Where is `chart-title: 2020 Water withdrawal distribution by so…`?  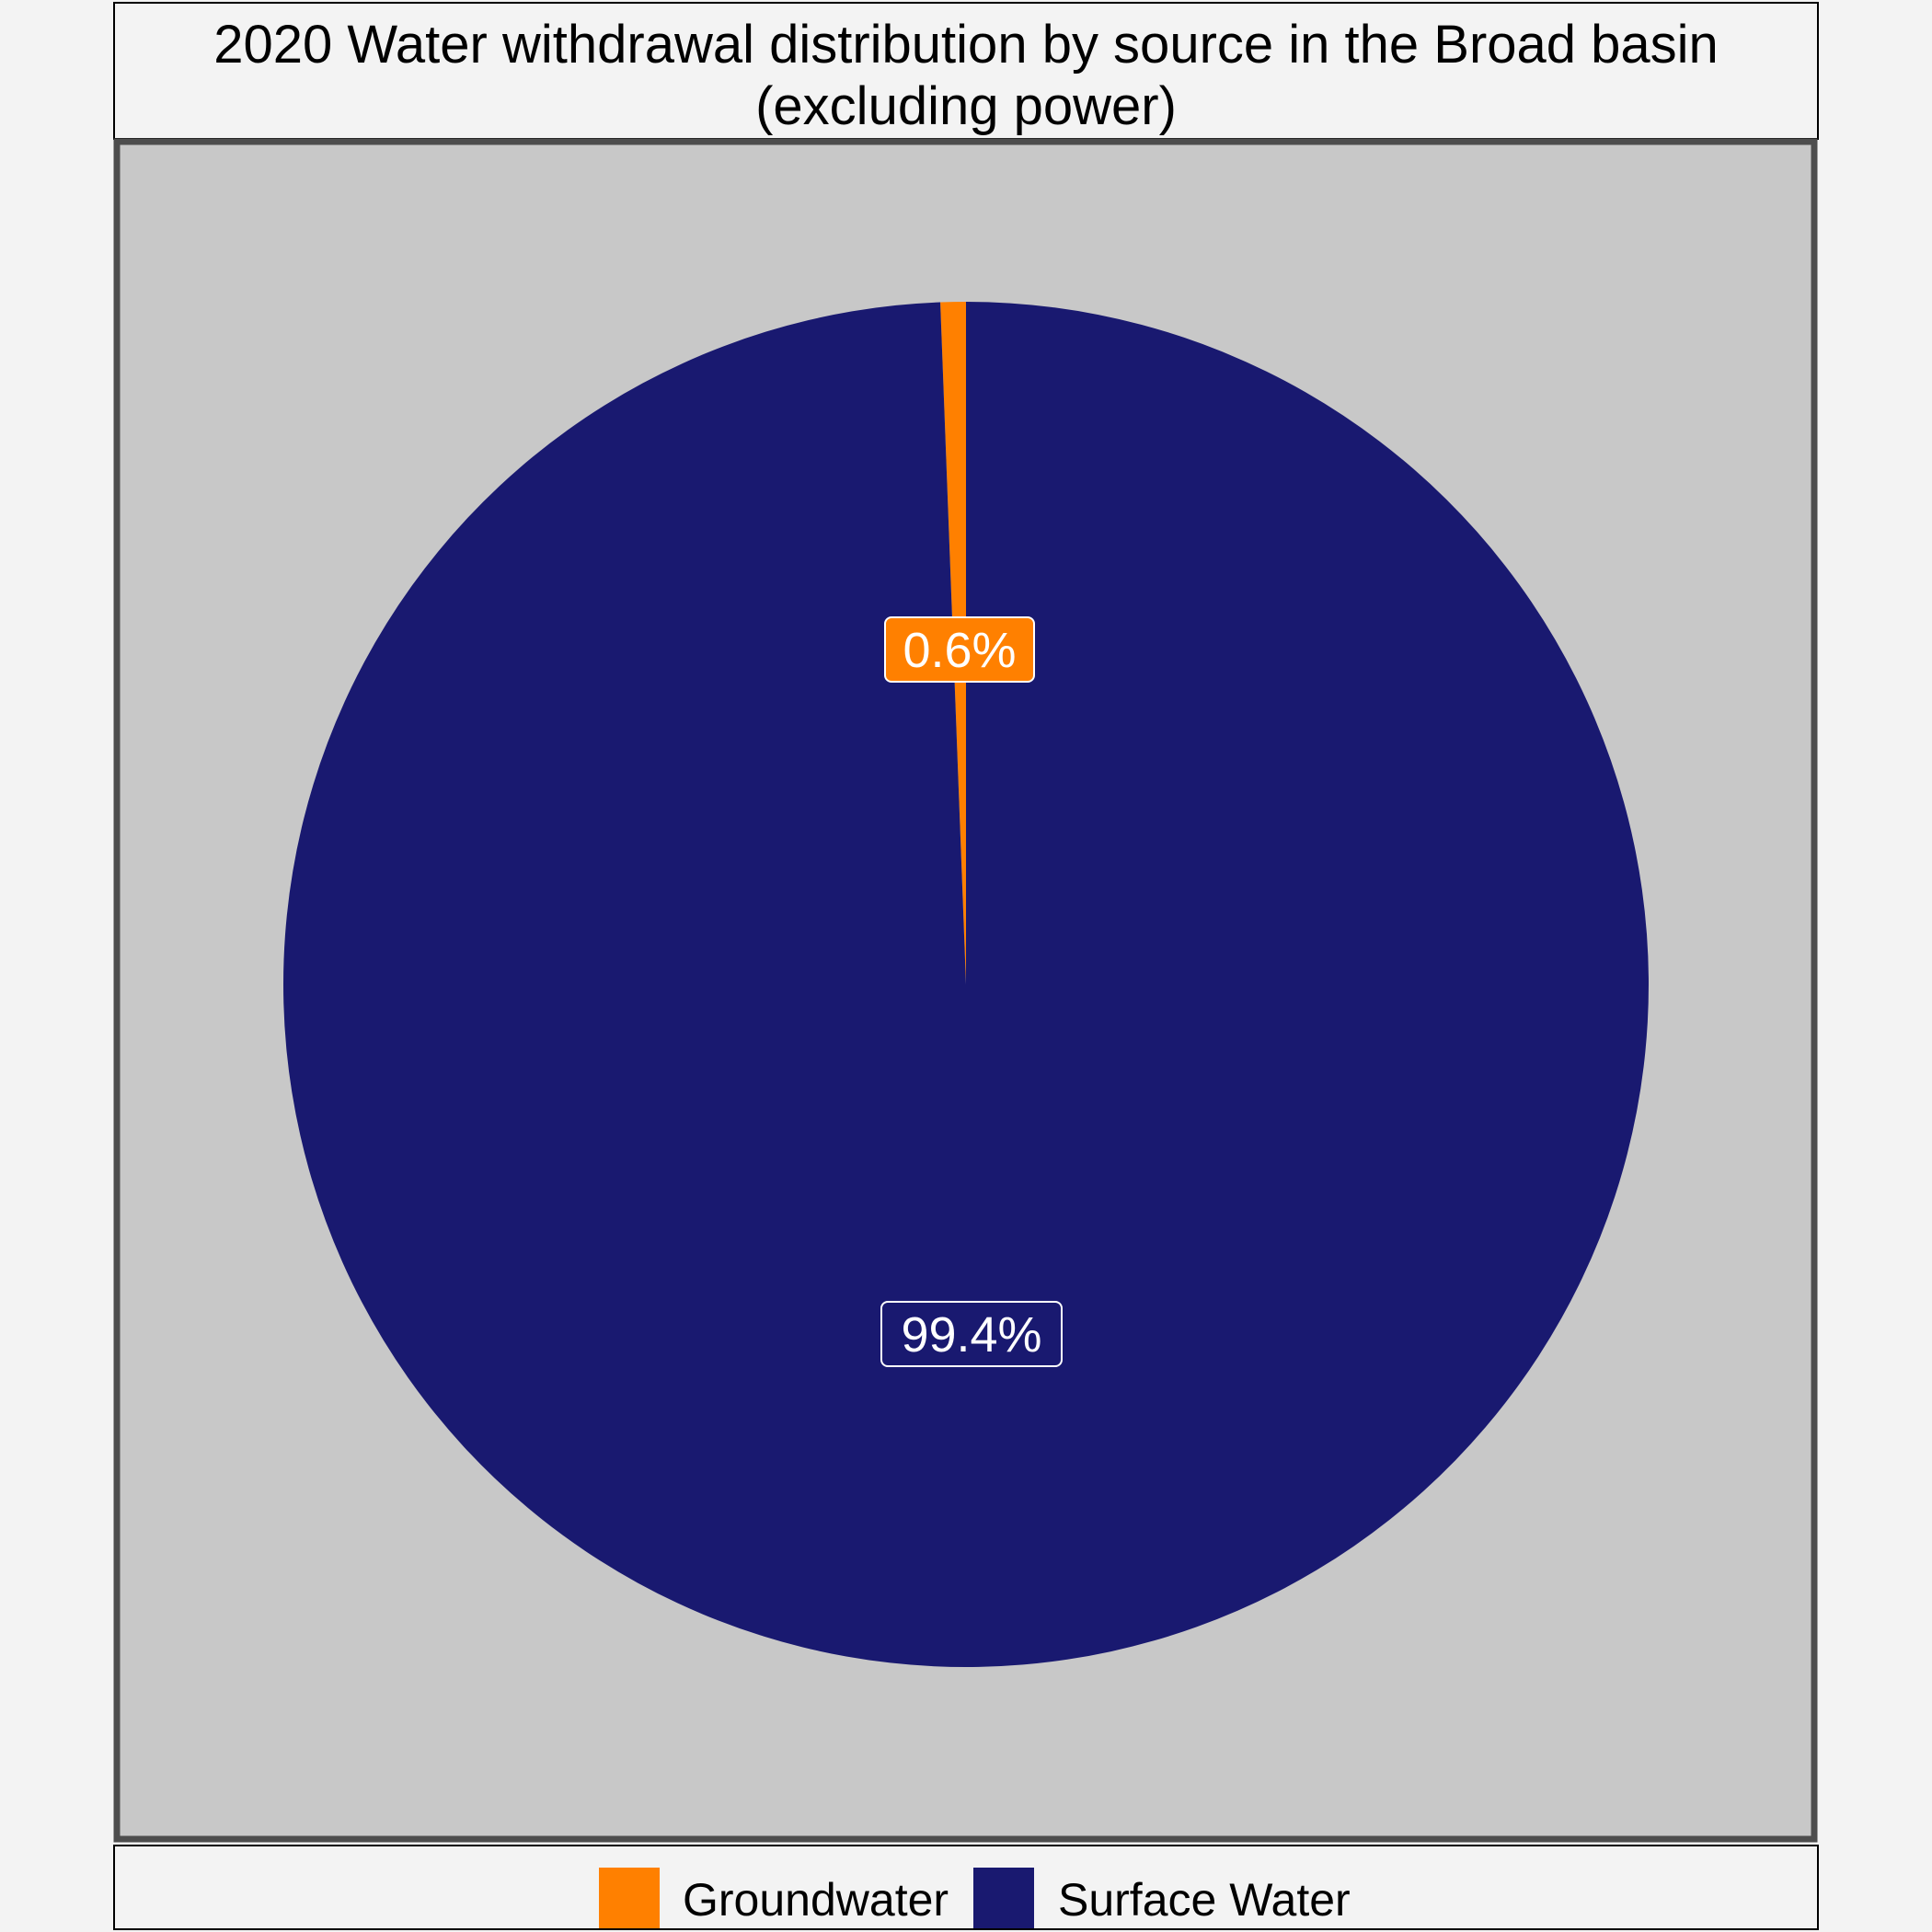 chart-title: 2020 Water withdrawal distribution by so… is located at coordinates (966, 45).